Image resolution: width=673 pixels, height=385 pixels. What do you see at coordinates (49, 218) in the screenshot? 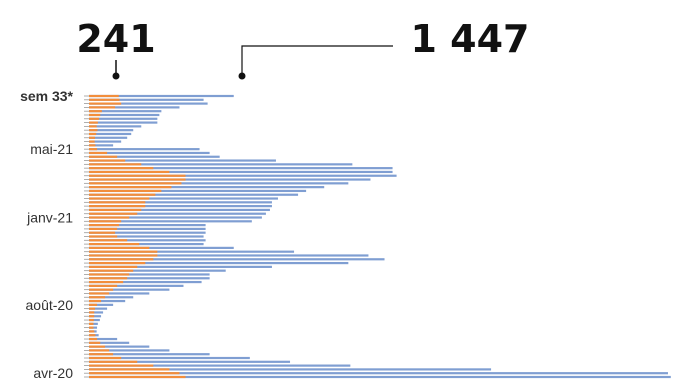
I see `y-tick-label: janv-21` at bounding box center [49, 218].